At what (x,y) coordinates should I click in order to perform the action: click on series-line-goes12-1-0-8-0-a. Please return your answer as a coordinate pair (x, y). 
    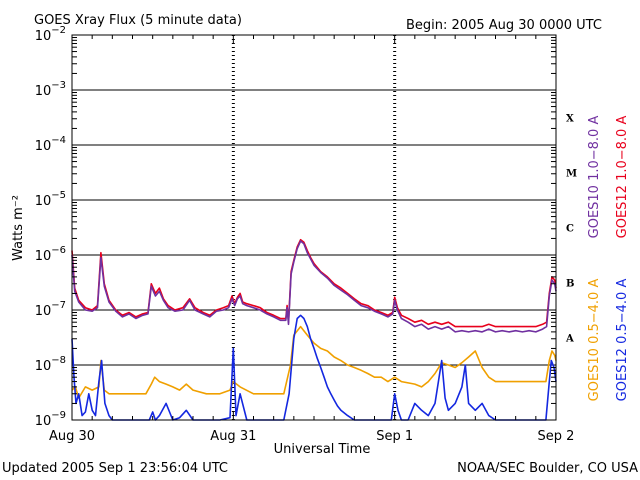
    Looking at the image, I should click on (314, 283).